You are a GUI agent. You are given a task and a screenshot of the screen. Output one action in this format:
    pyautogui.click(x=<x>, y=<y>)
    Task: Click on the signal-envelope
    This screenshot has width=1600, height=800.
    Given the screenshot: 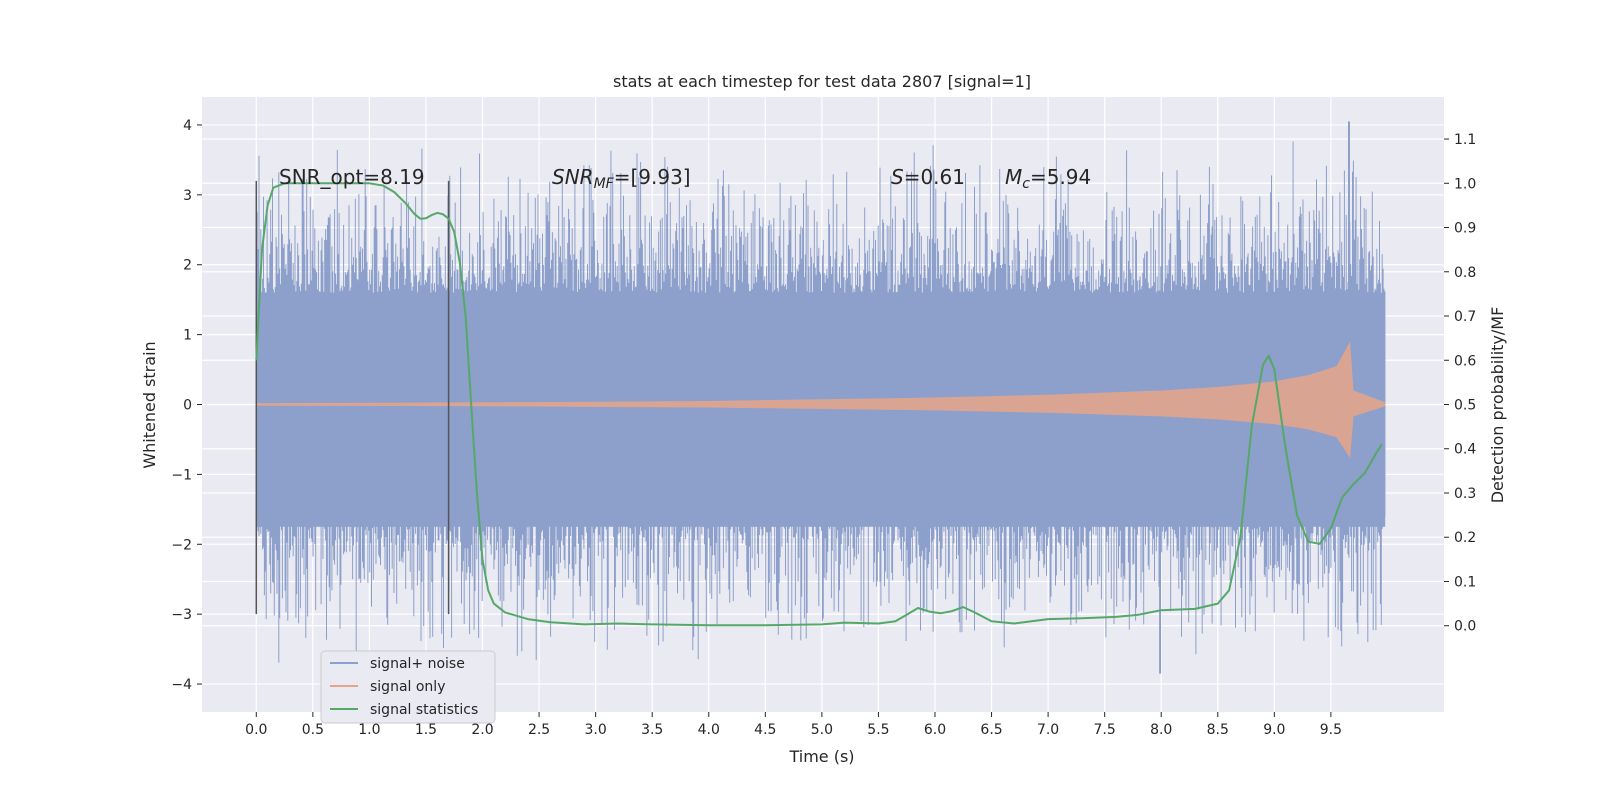 What is the action you would take?
    pyautogui.click(x=821, y=399)
    